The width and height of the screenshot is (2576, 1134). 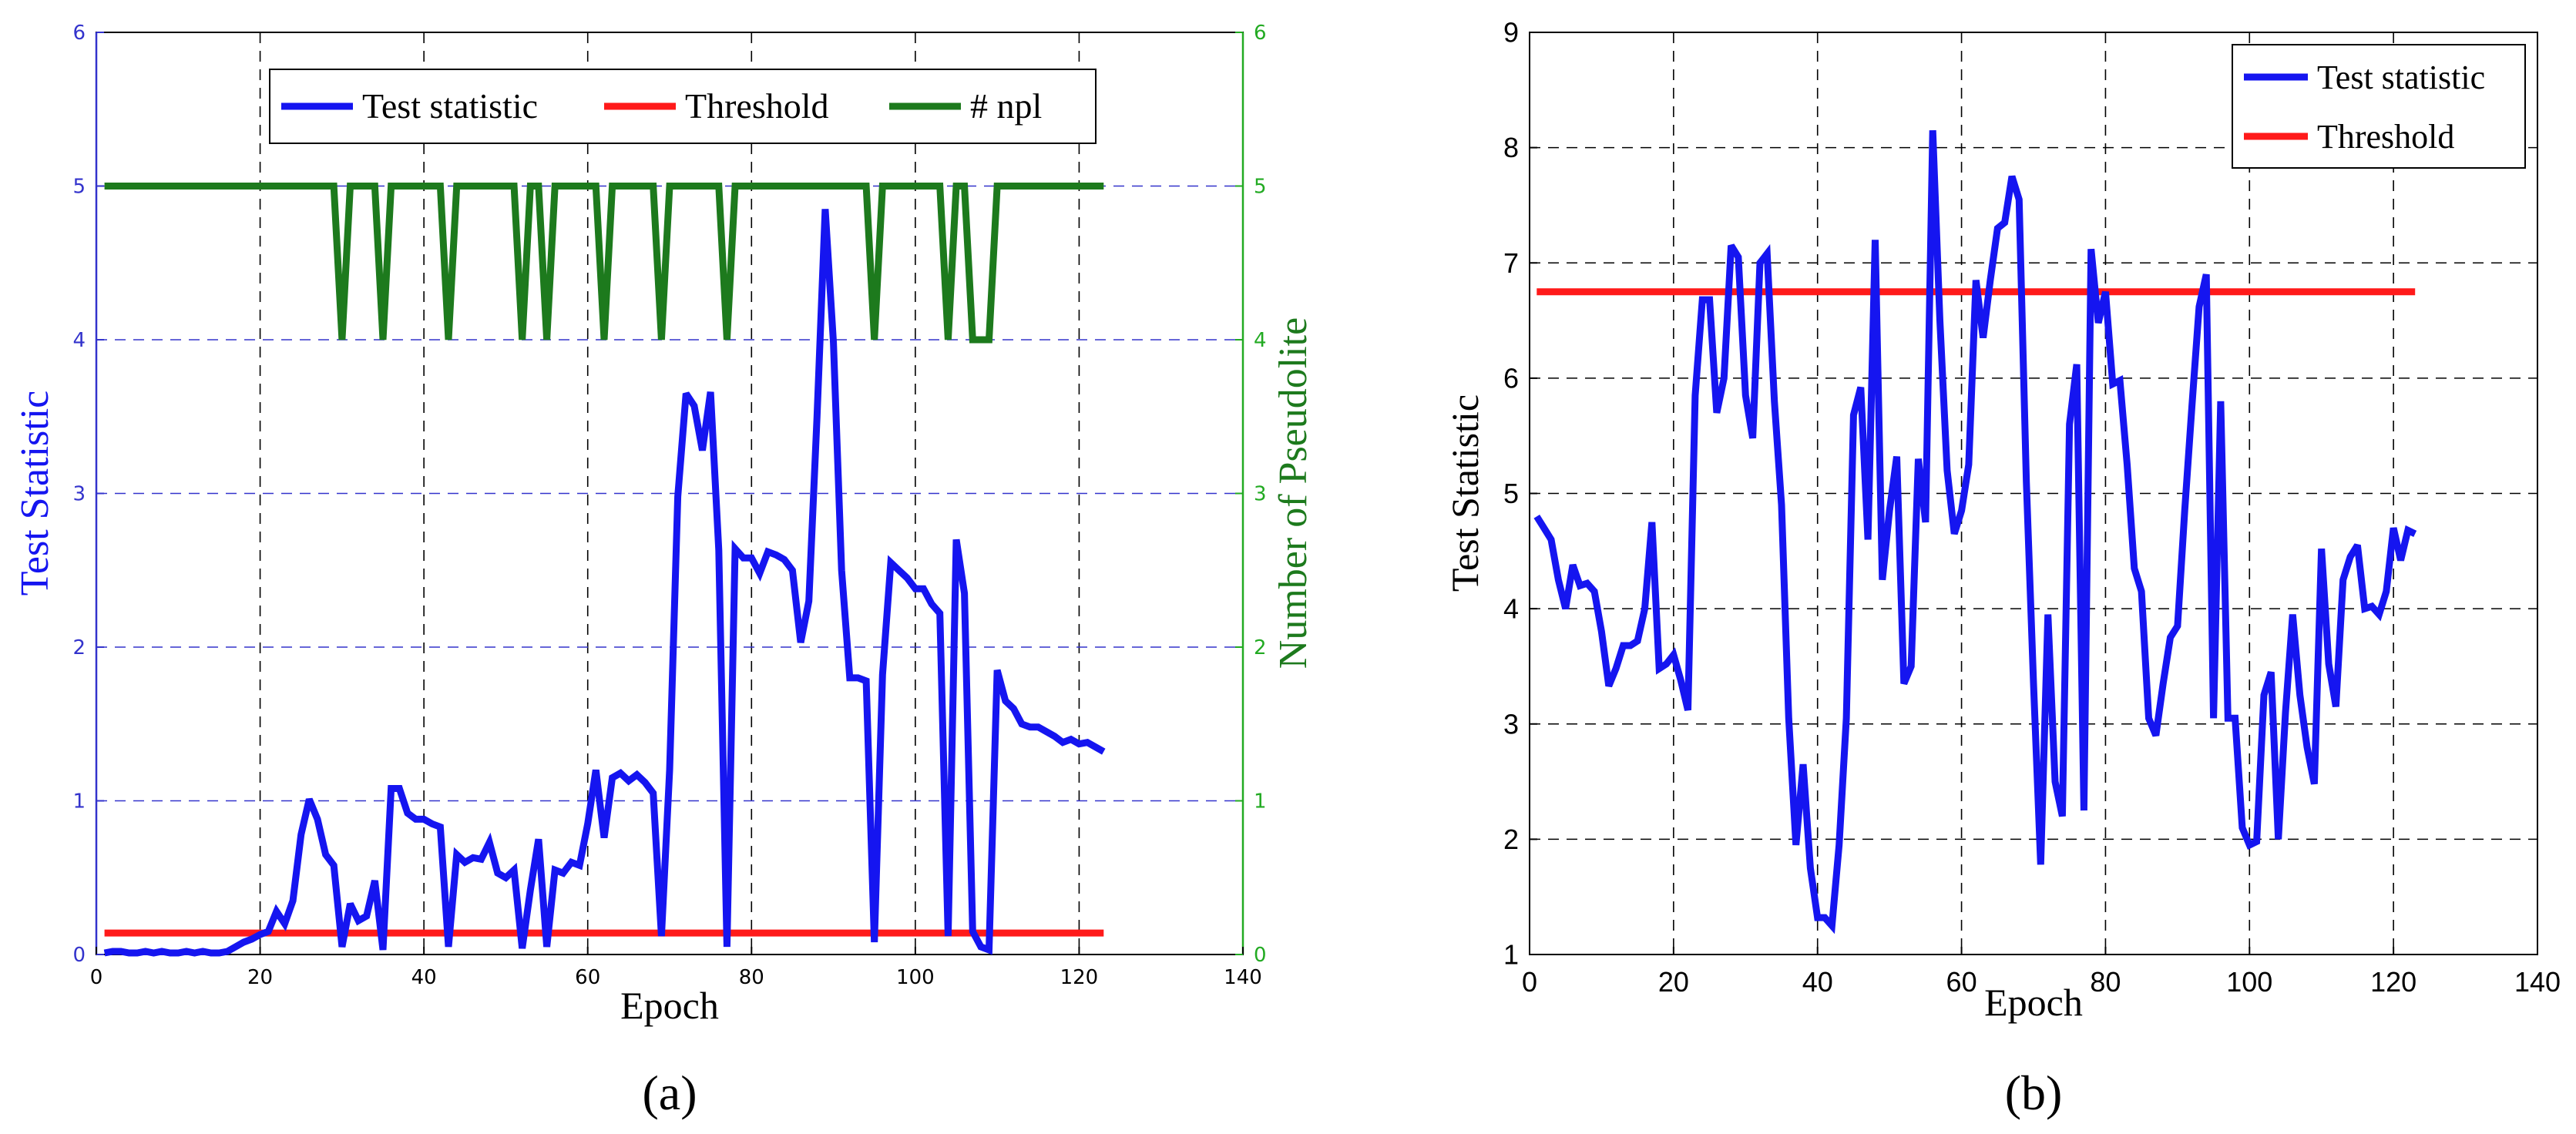 What do you see at coordinates (2033, 1002) in the screenshot?
I see `panel-b-x-axis-title: Epoch` at bounding box center [2033, 1002].